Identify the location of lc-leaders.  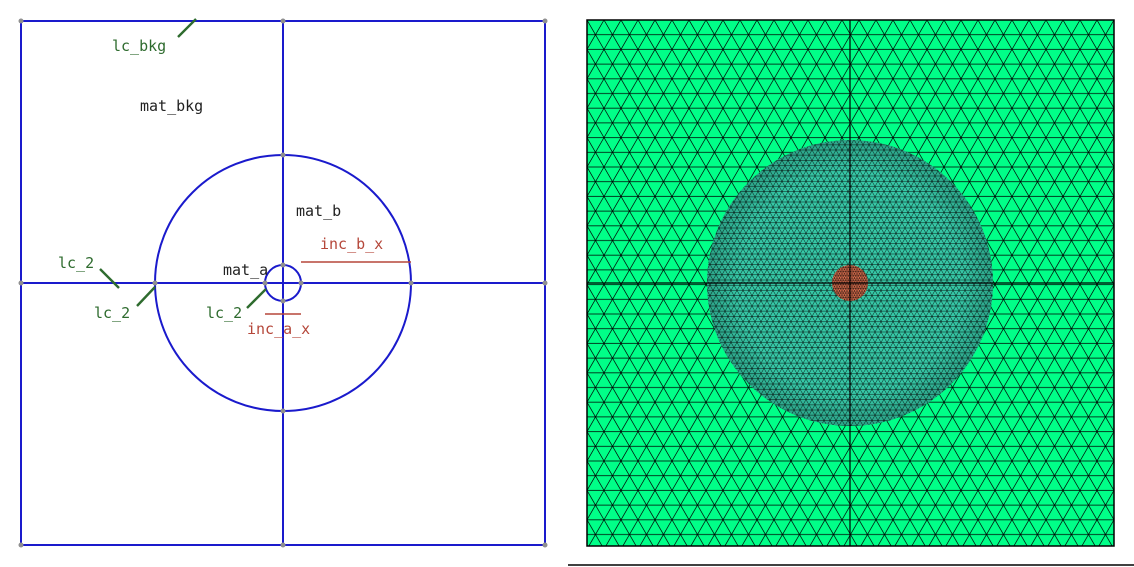
(183, 163).